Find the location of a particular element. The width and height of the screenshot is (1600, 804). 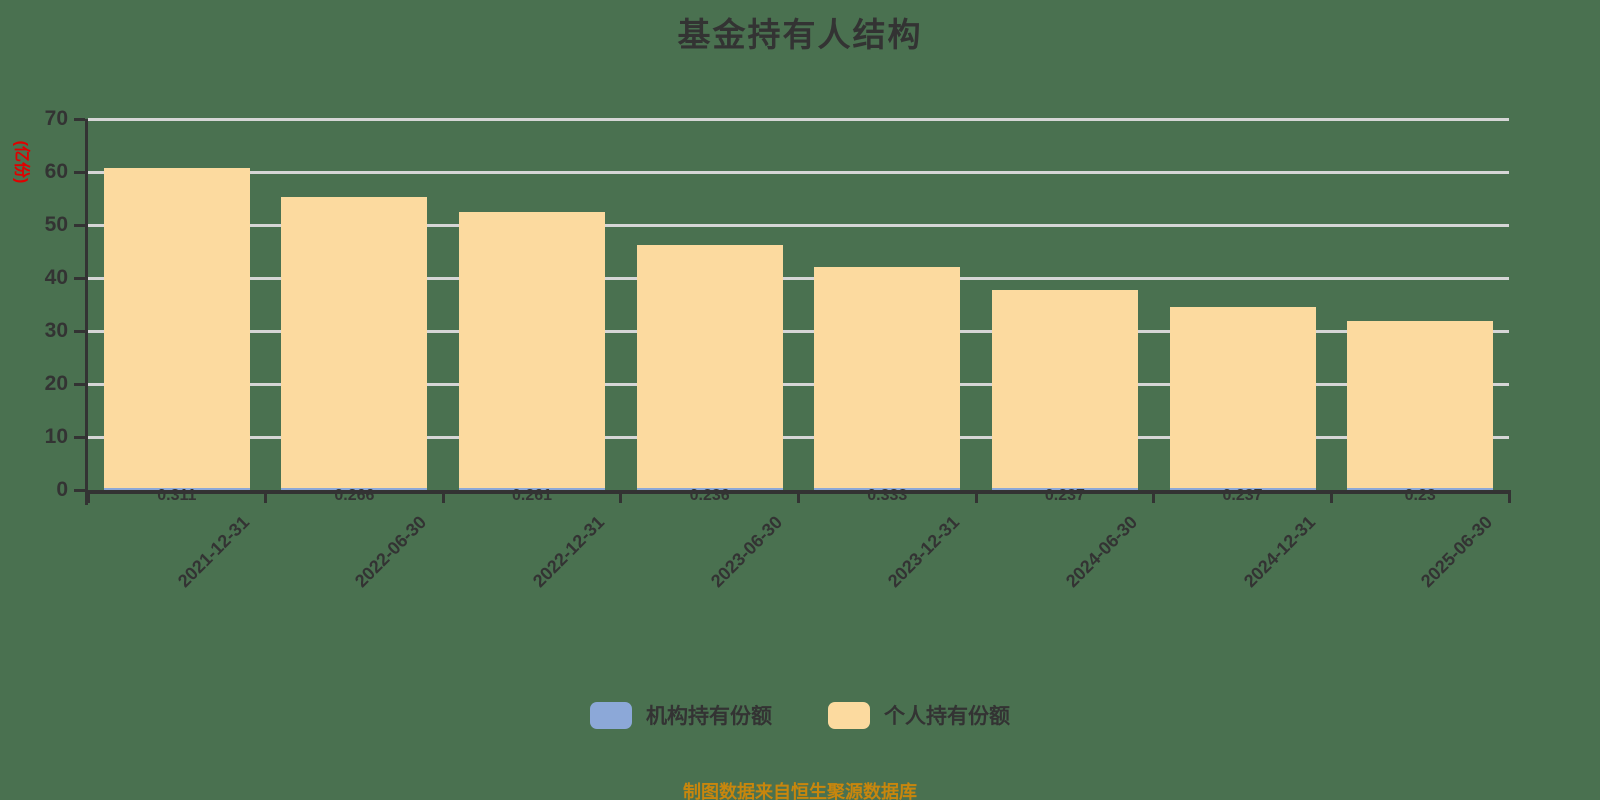

x-axis-line is located at coordinates (798, 492).